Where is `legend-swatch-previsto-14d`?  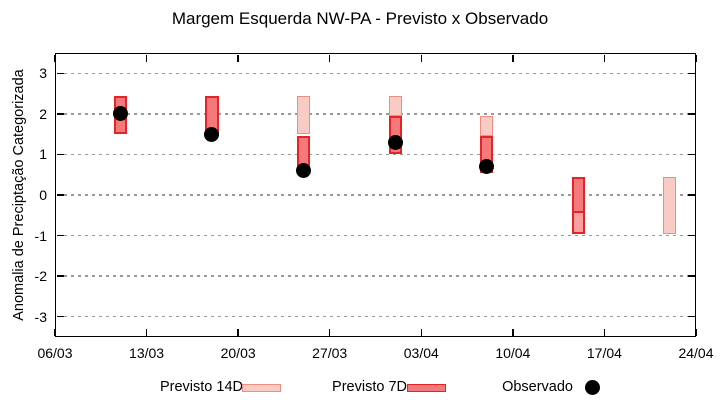 legend-swatch-previsto-14d is located at coordinates (261, 388).